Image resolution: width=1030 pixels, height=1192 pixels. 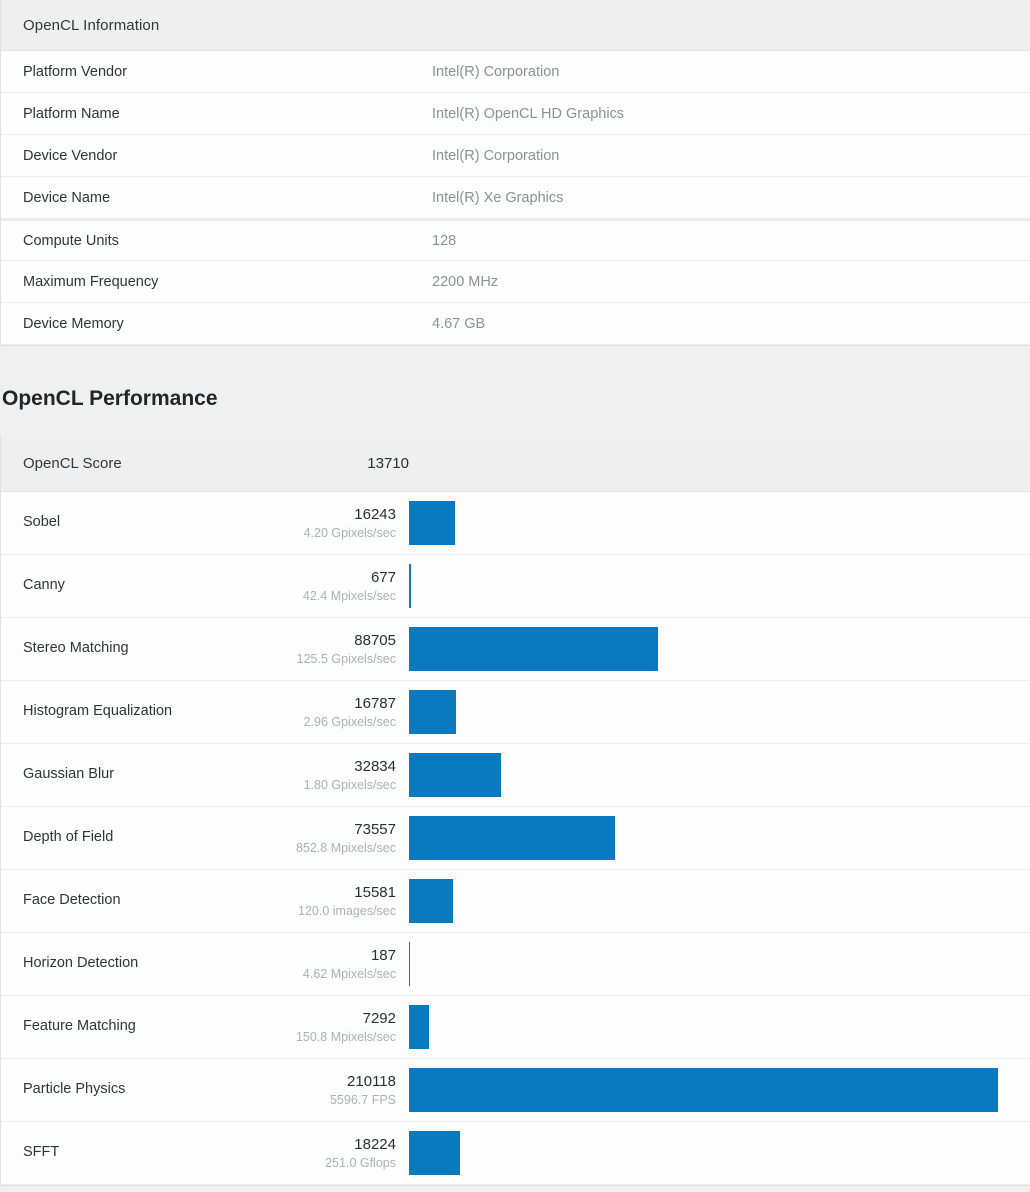 I want to click on benchmark-score: 16787, so click(x=375, y=703).